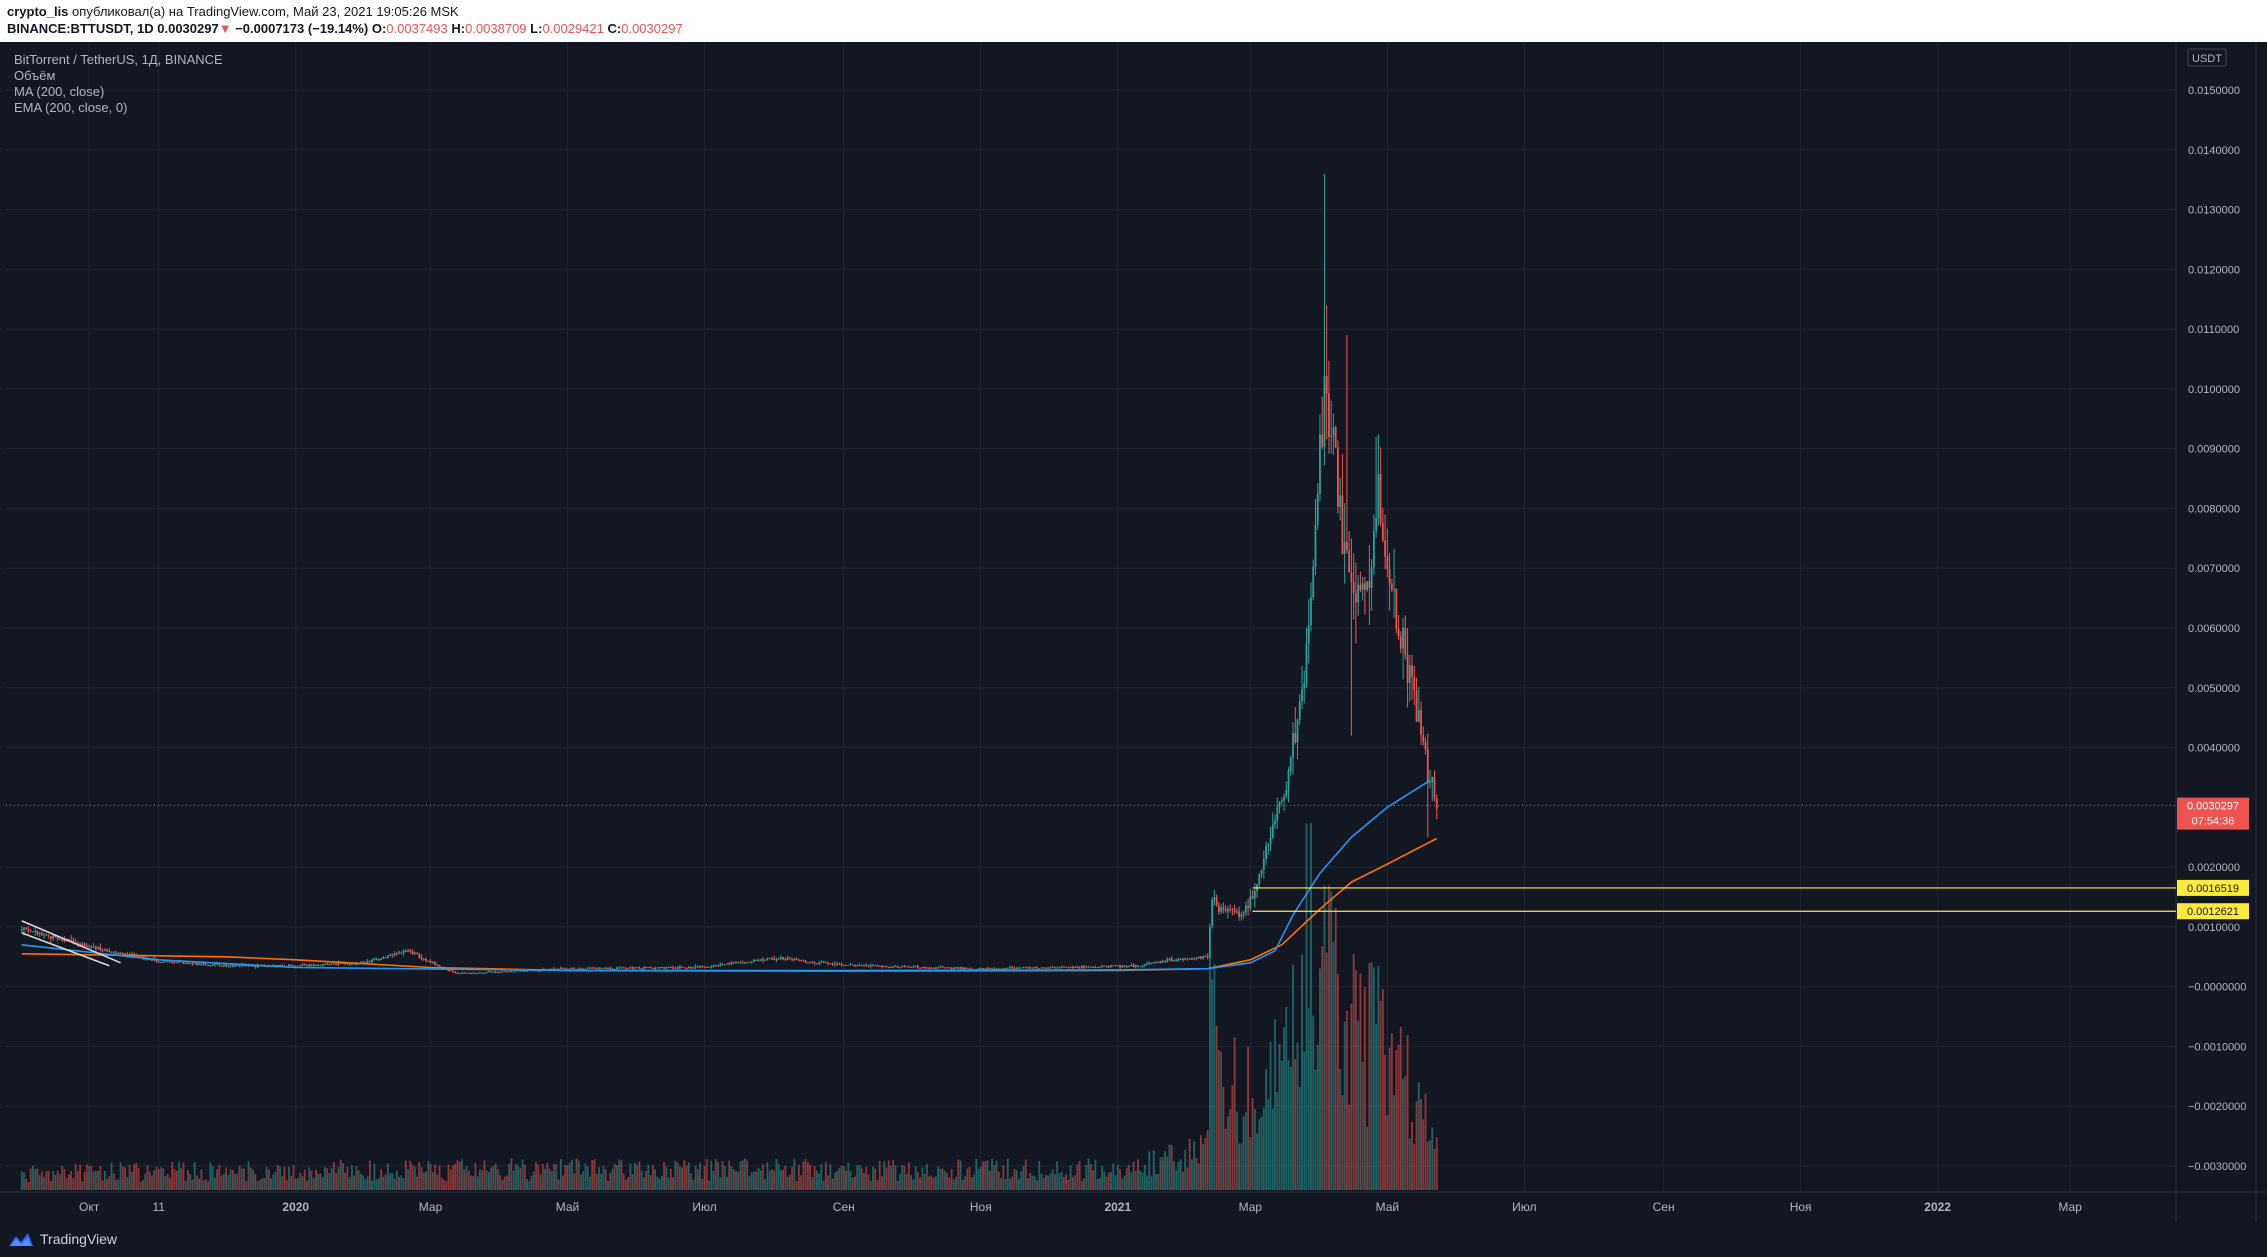  Describe the element at coordinates (2214, 211) in the screenshot. I see `y-tick-label: 0.0130000` at that location.